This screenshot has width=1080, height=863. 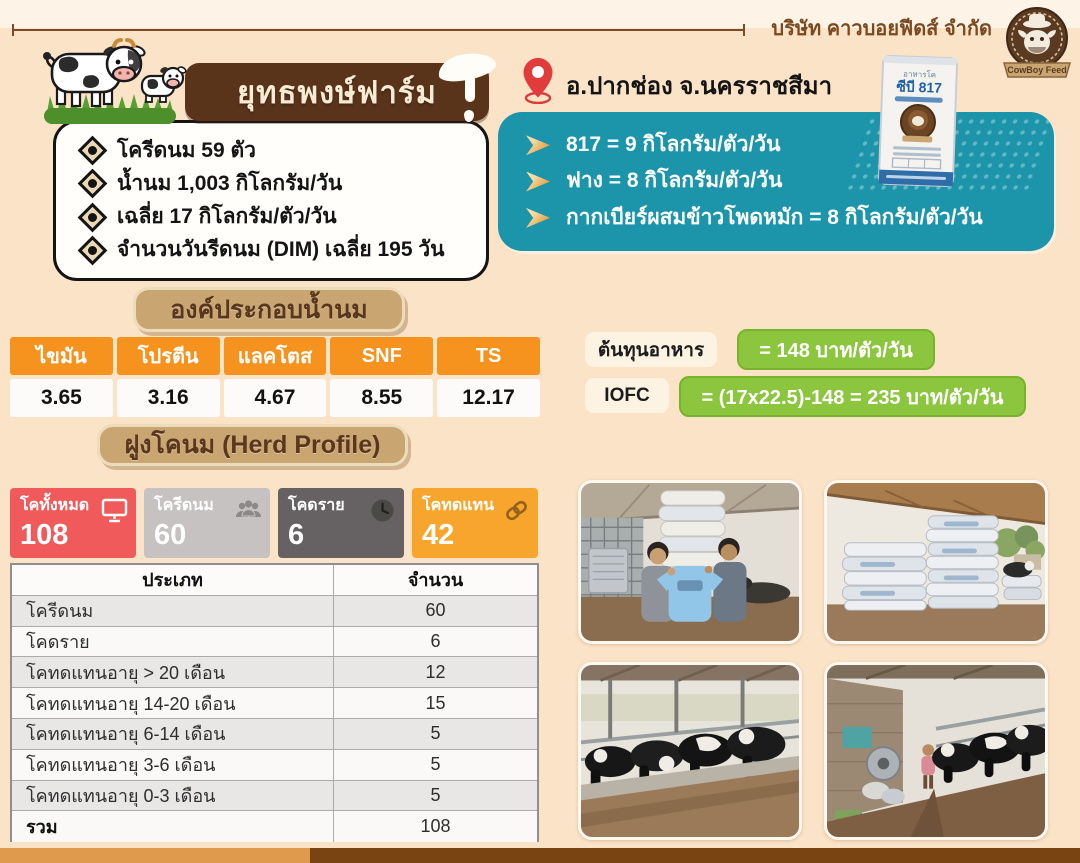 I want to click on feed-cost-label: ต้นทุนอาหาร, so click(x=651, y=349).